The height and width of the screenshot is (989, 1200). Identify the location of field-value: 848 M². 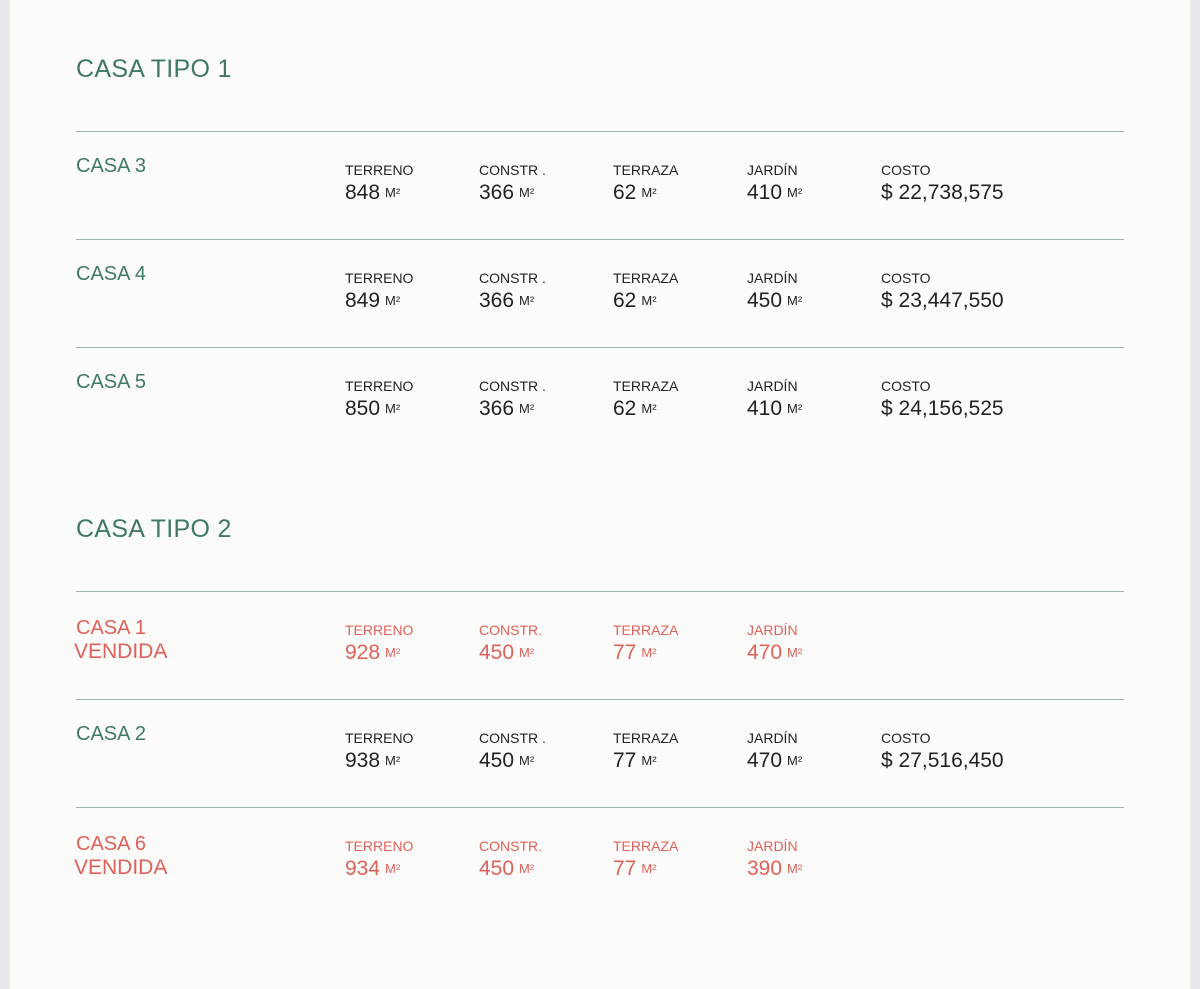
(372, 193).